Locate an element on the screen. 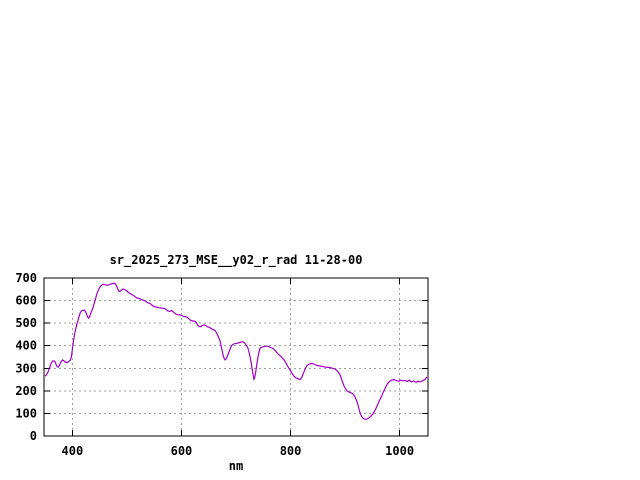 This screenshot has height=480, width=640. x-tick-label: 400 is located at coordinates (73, 451).